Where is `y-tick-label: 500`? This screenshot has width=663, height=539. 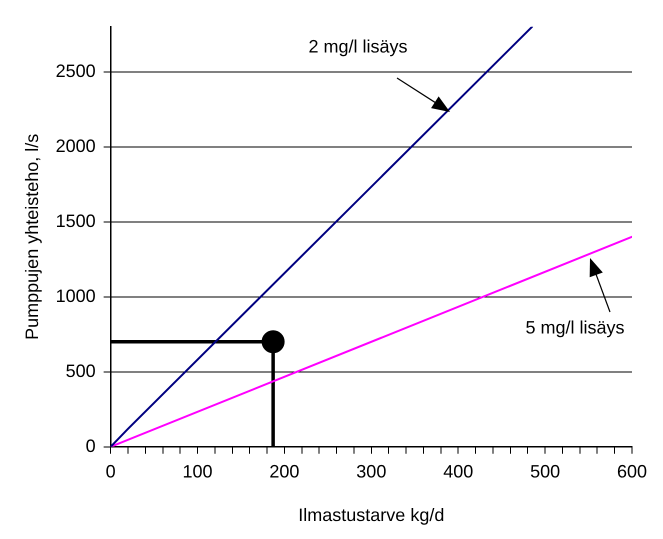
y-tick-label: 500 is located at coordinates (81, 370).